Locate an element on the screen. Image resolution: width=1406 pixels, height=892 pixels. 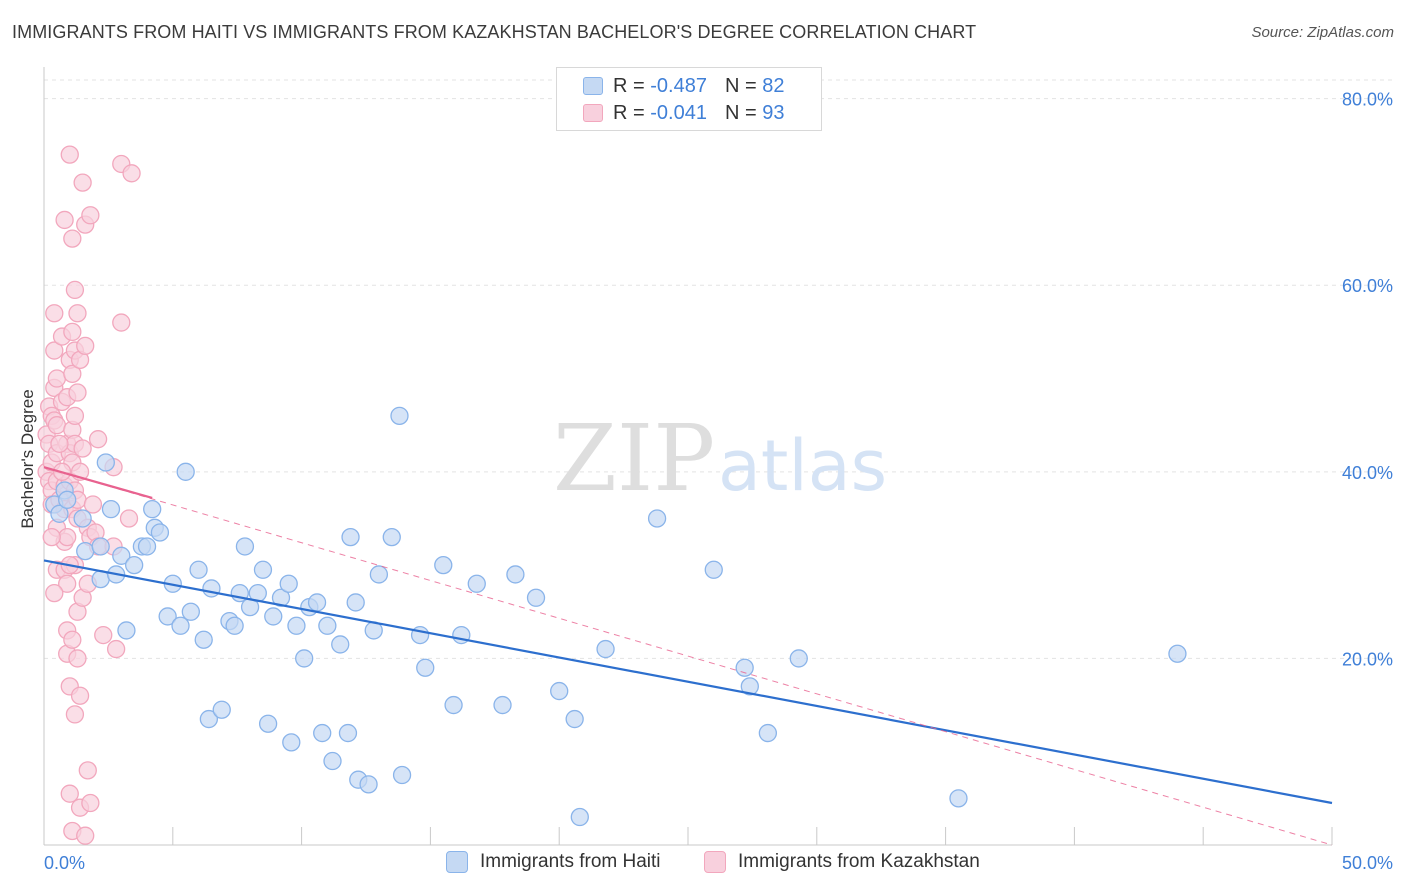
y-tick-label-20: 20.0% is located at coordinates (1367, 659).